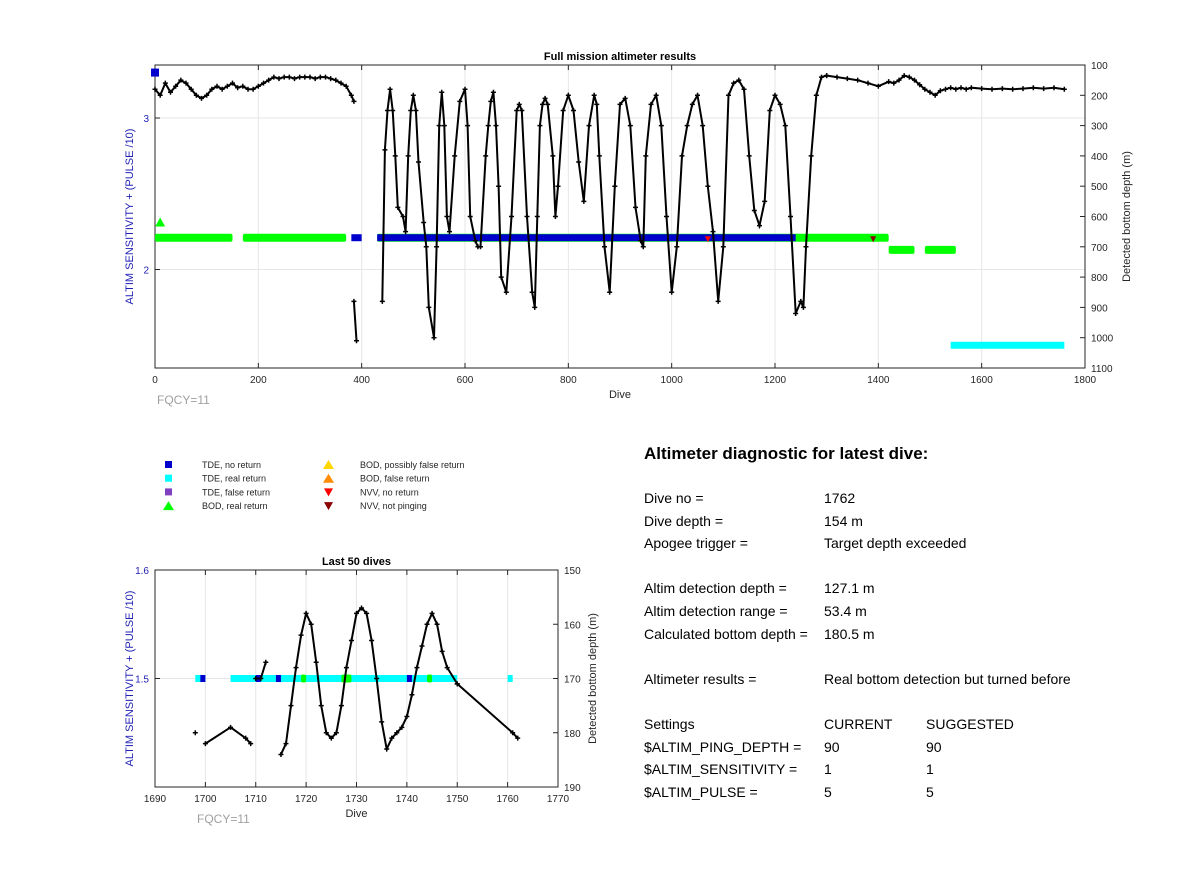  Describe the element at coordinates (328, 506) in the screenshot. I see `legend-triangle-down-marker` at that location.